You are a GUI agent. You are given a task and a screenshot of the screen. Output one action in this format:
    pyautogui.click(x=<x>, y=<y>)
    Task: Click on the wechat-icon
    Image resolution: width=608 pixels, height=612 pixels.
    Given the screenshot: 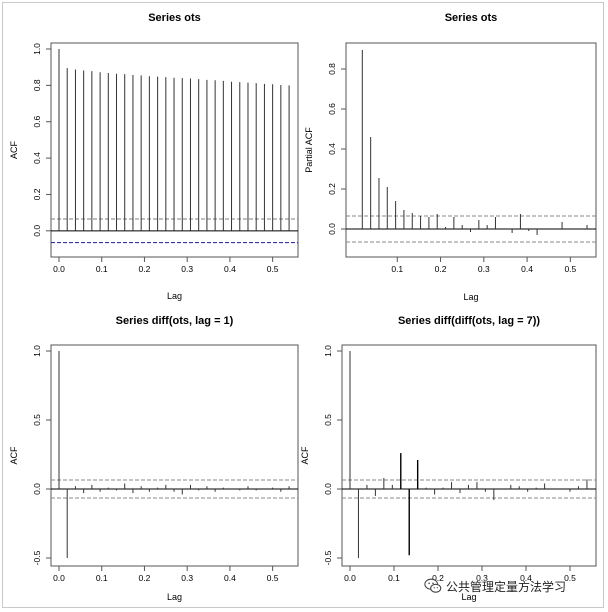 What is the action you would take?
    pyautogui.click(x=433, y=585)
    